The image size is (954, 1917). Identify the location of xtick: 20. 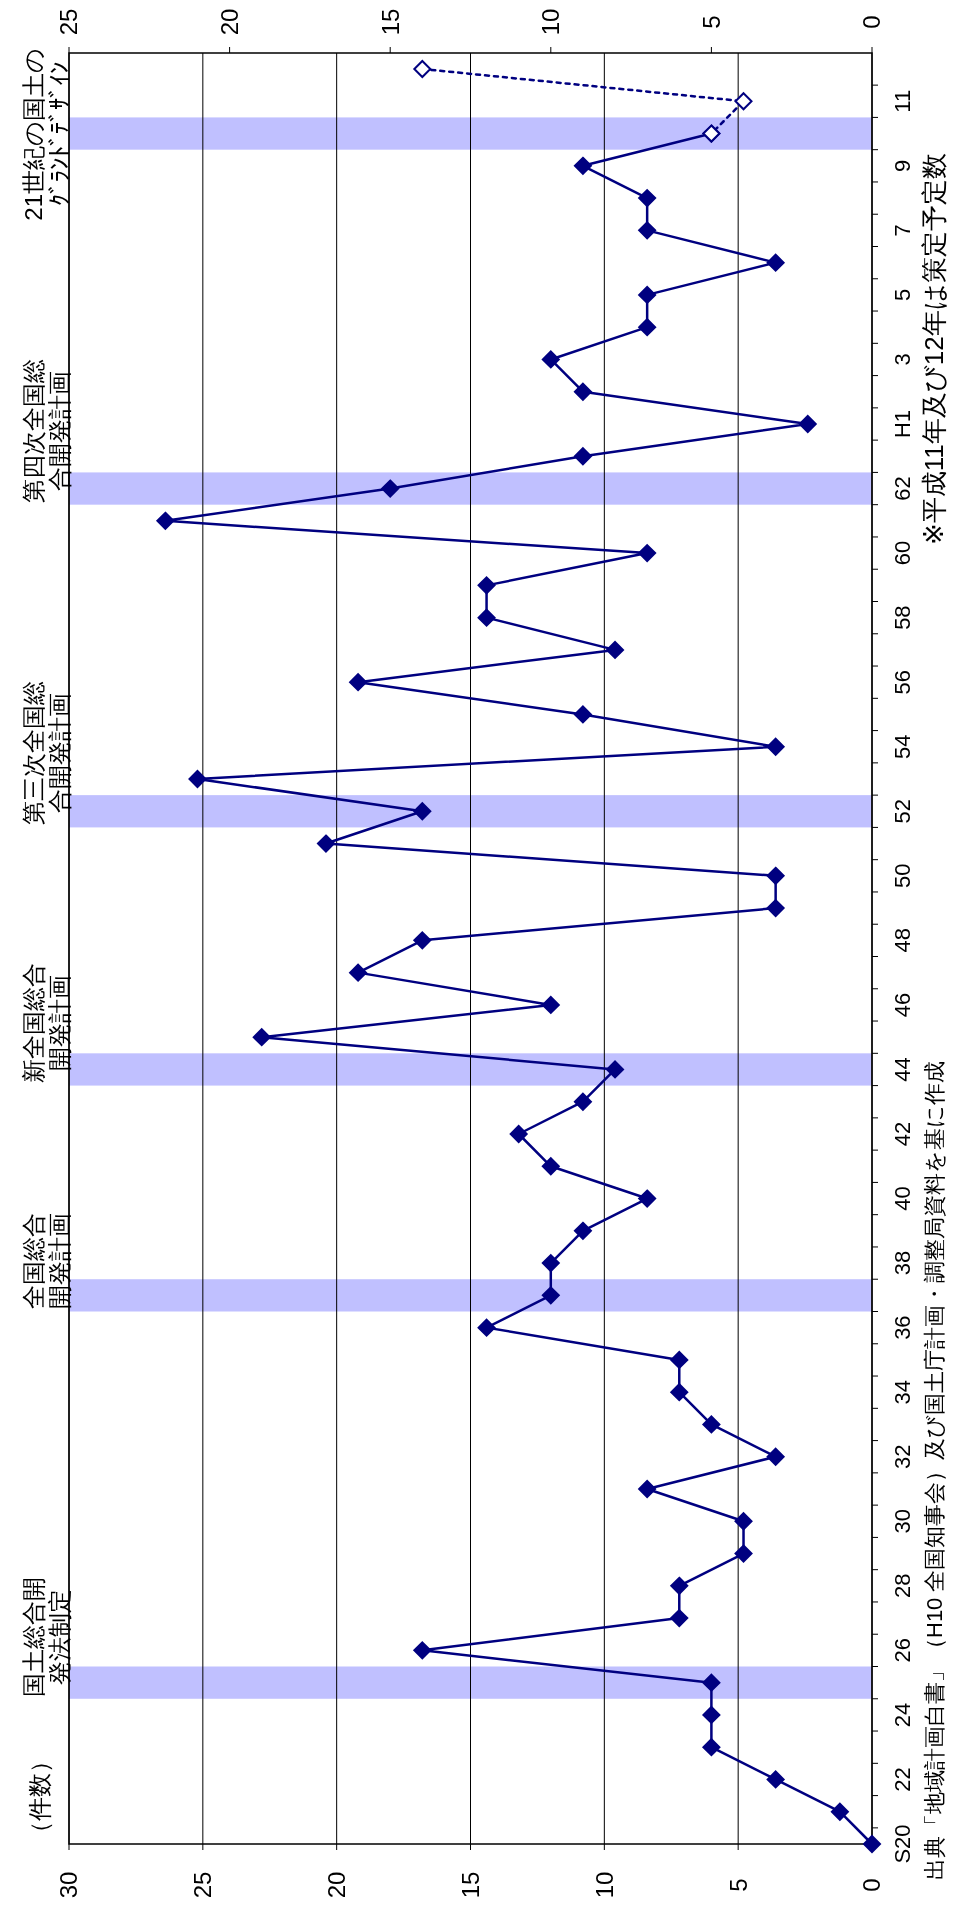
(337, 1885).